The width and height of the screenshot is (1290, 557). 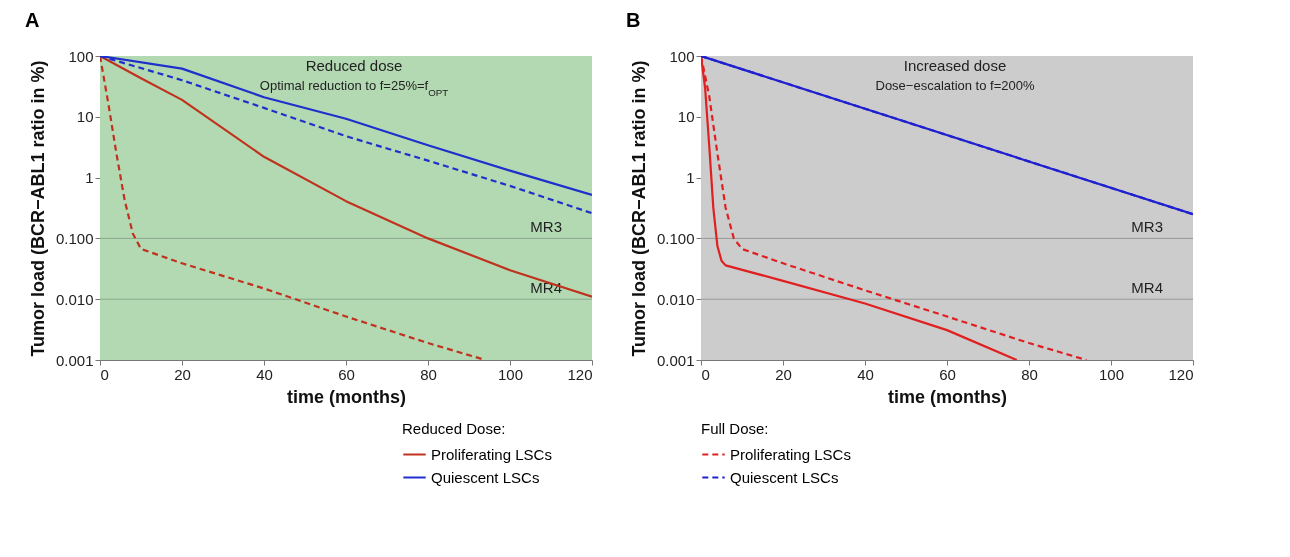 What do you see at coordinates (454, 428) in the screenshot?
I see `legend-title: Reduced Dose:` at bounding box center [454, 428].